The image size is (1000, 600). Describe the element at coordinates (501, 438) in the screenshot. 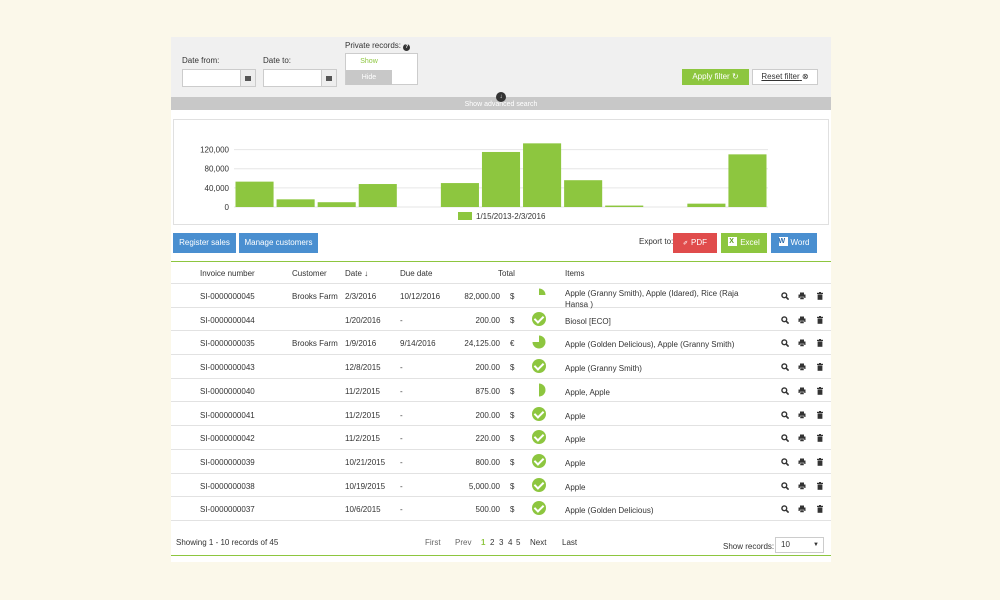

I see `table-row: SI-0000000042 11/2/2015 - 220.00 $ Apple` at that location.